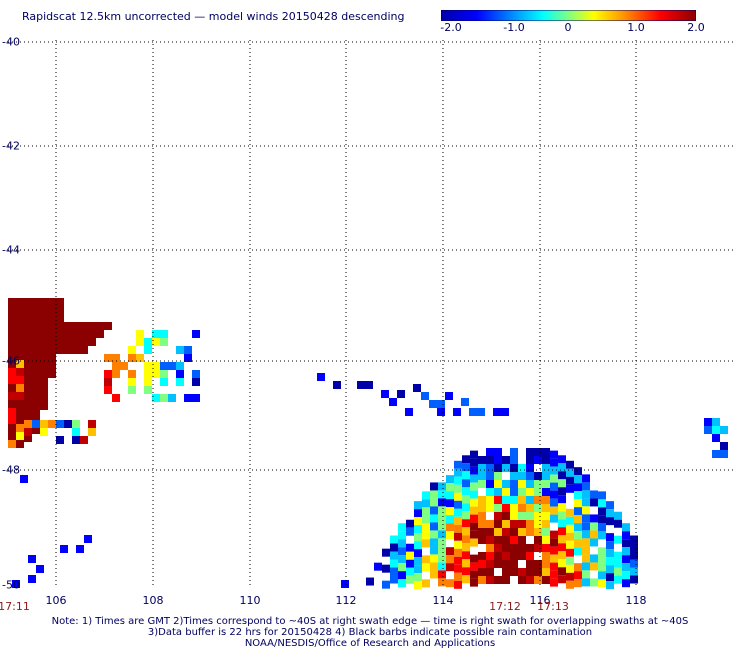 This screenshot has width=740, height=650. Describe the element at coordinates (443, 600) in the screenshot. I see `lon-label: 114` at that location.